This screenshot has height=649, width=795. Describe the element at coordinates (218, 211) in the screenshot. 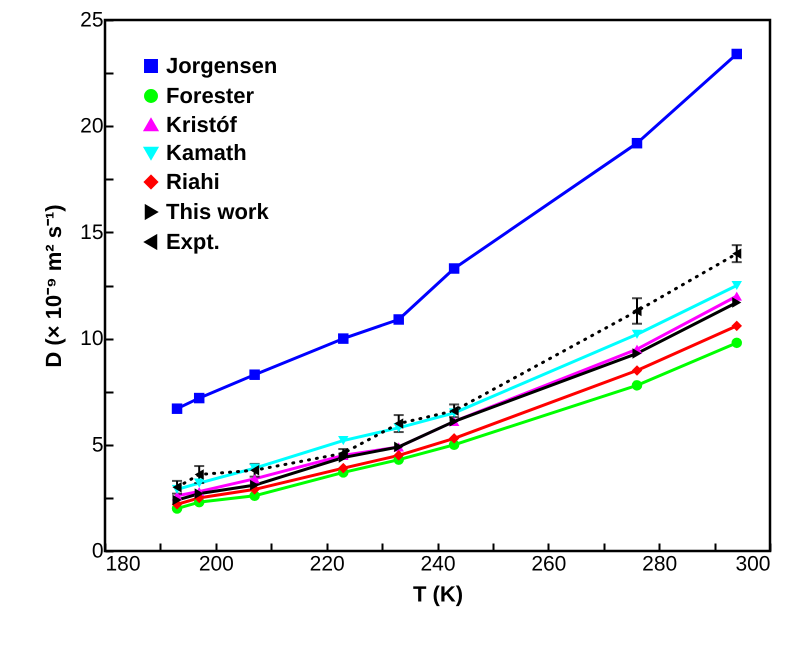

I see `legend-label: This work` at that location.